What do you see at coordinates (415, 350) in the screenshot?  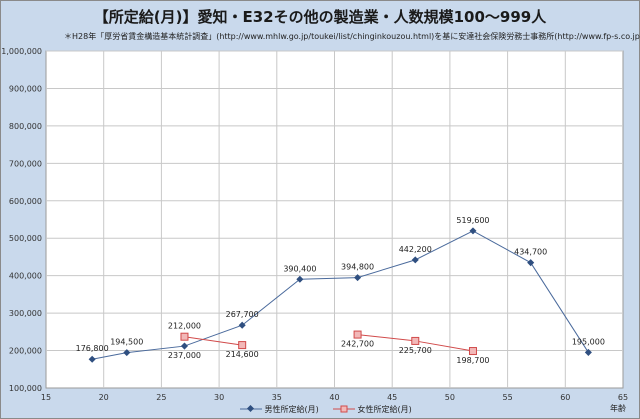 I see `data-label: 225,700` at bounding box center [415, 350].